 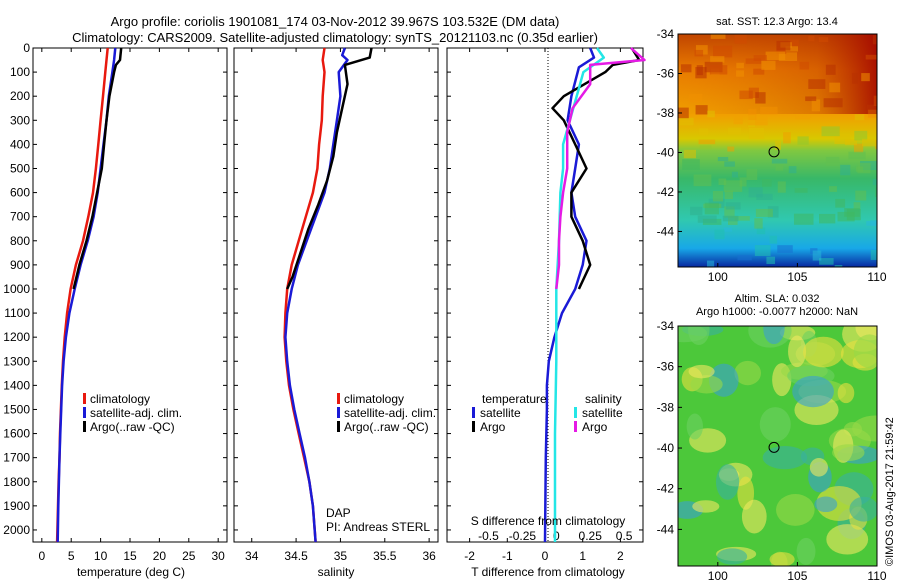 What do you see at coordinates (666, 152) in the screenshot?
I see `map-y-tick-label: -40` at bounding box center [666, 152].